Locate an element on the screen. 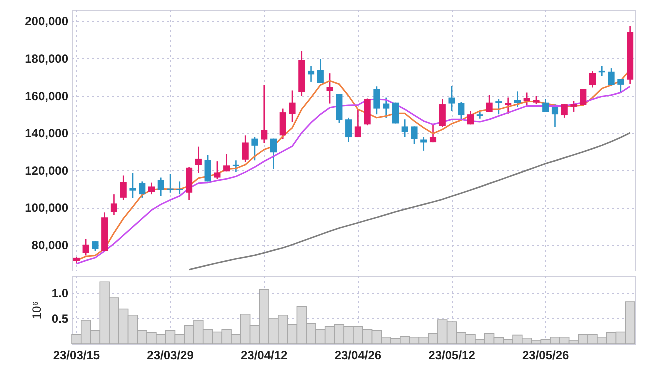 The width and height of the screenshot is (645, 366). y-tick-label: 120,000 is located at coordinates (47, 171).